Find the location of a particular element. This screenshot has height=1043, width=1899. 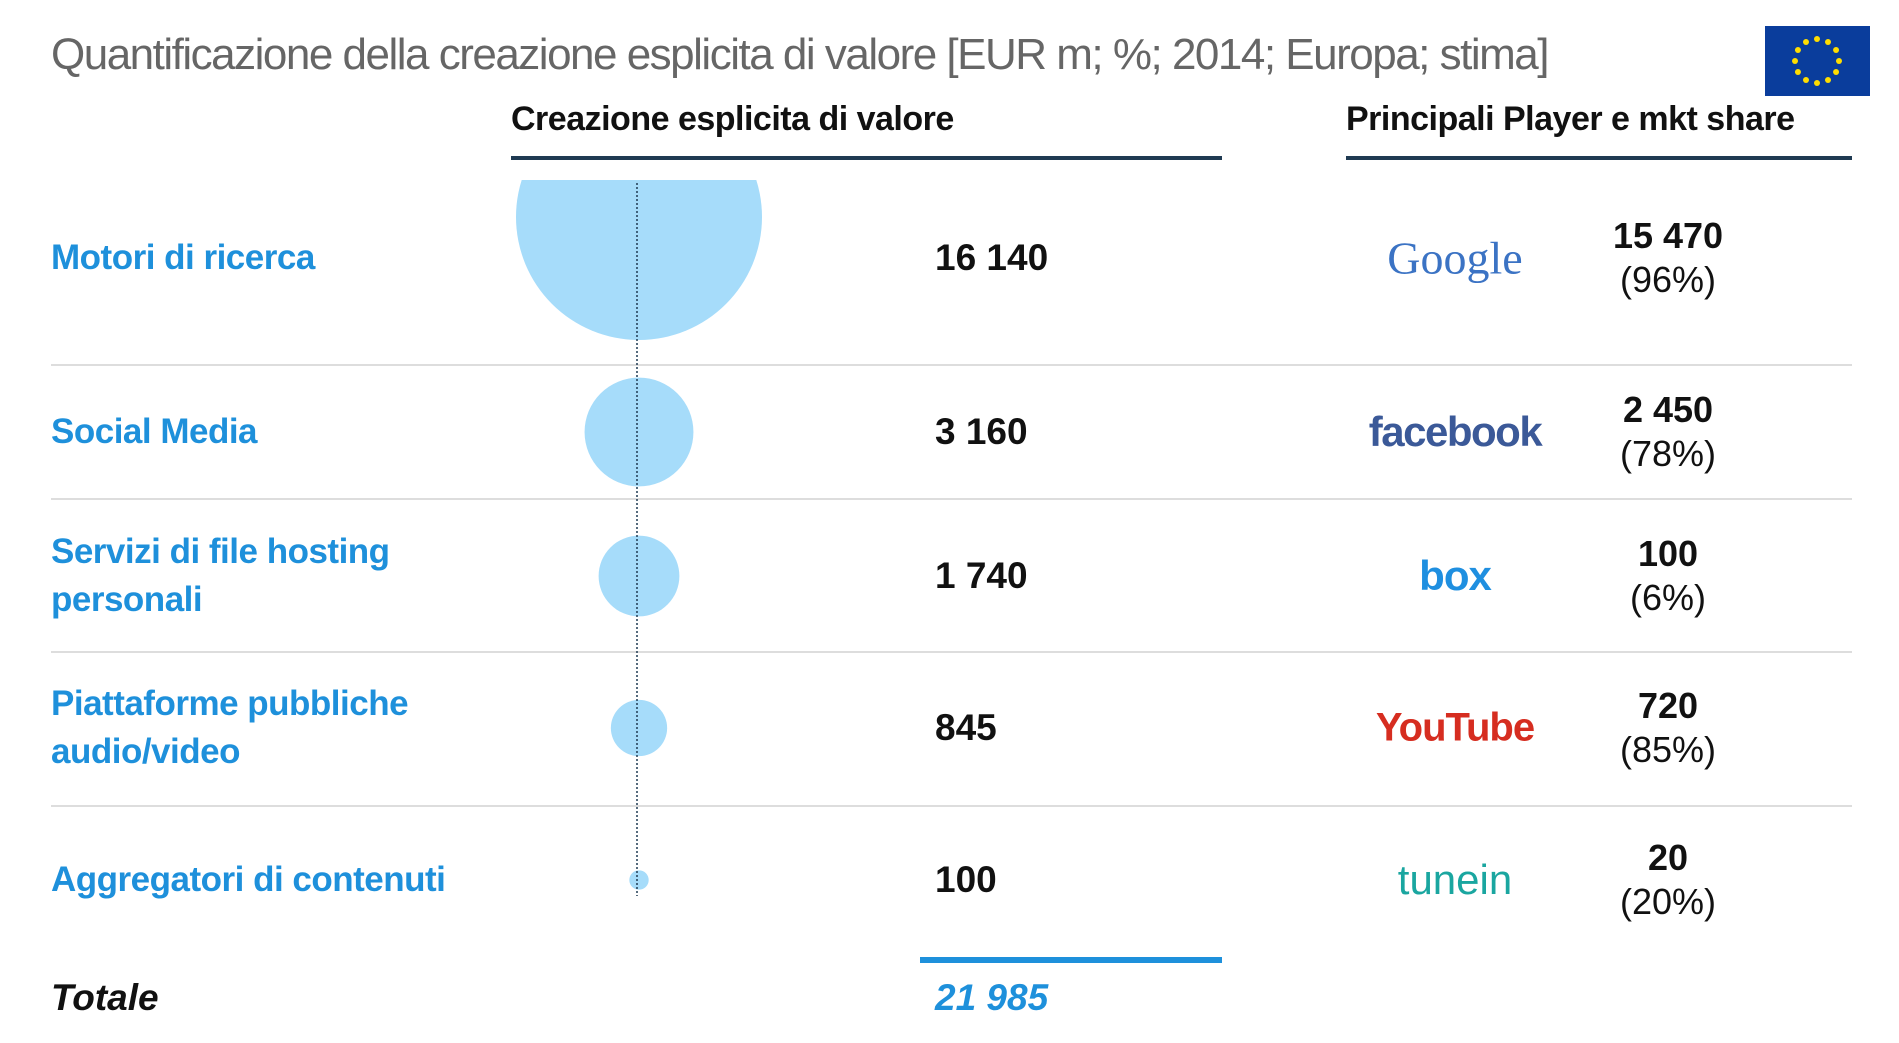

value-label: 845 is located at coordinates (966, 727).